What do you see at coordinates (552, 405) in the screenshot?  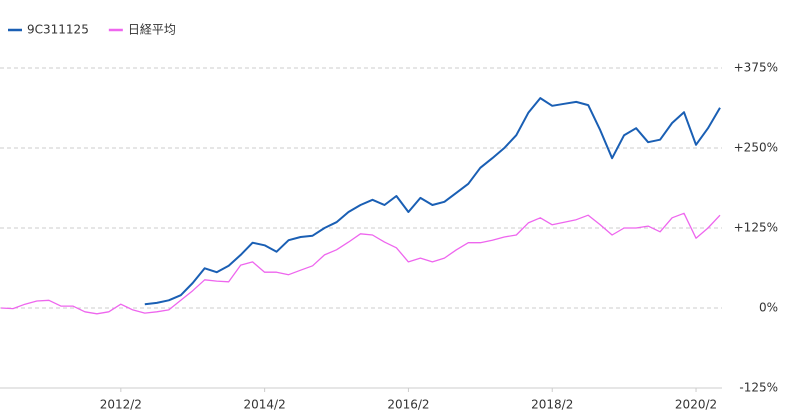 I see `x-tick-label: 2018/2` at bounding box center [552, 405].